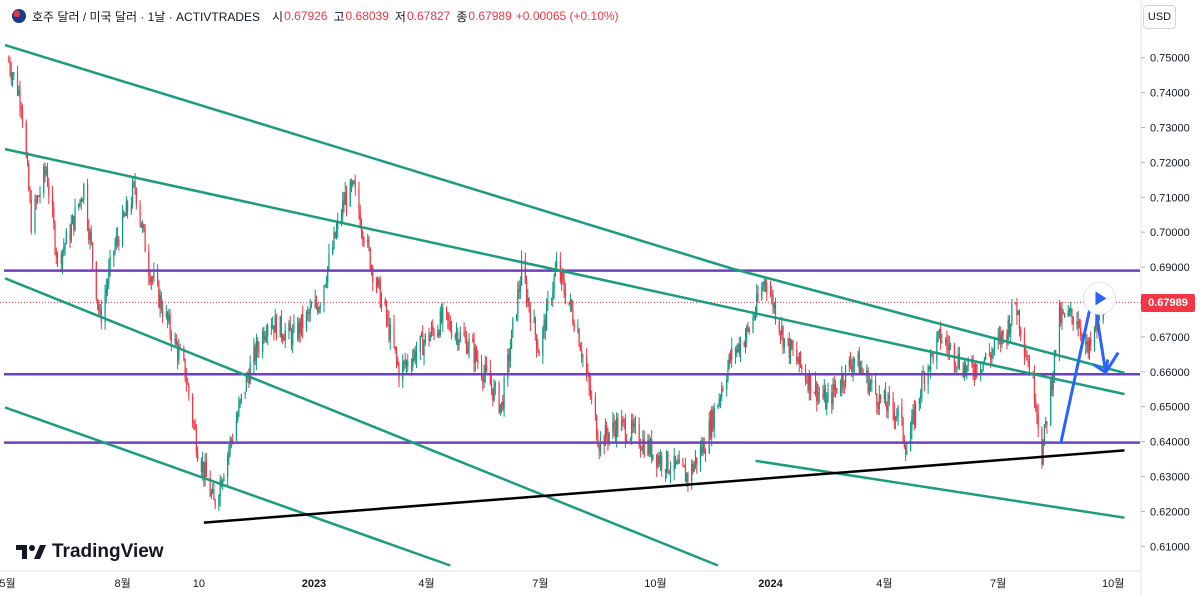 Image resolution: width=1204 pixels, height=595 pixels. What do you see at coordinates (1159, 17) in the screenshot?
I see `currency-button: USD` at bounding box center [1159, 17].